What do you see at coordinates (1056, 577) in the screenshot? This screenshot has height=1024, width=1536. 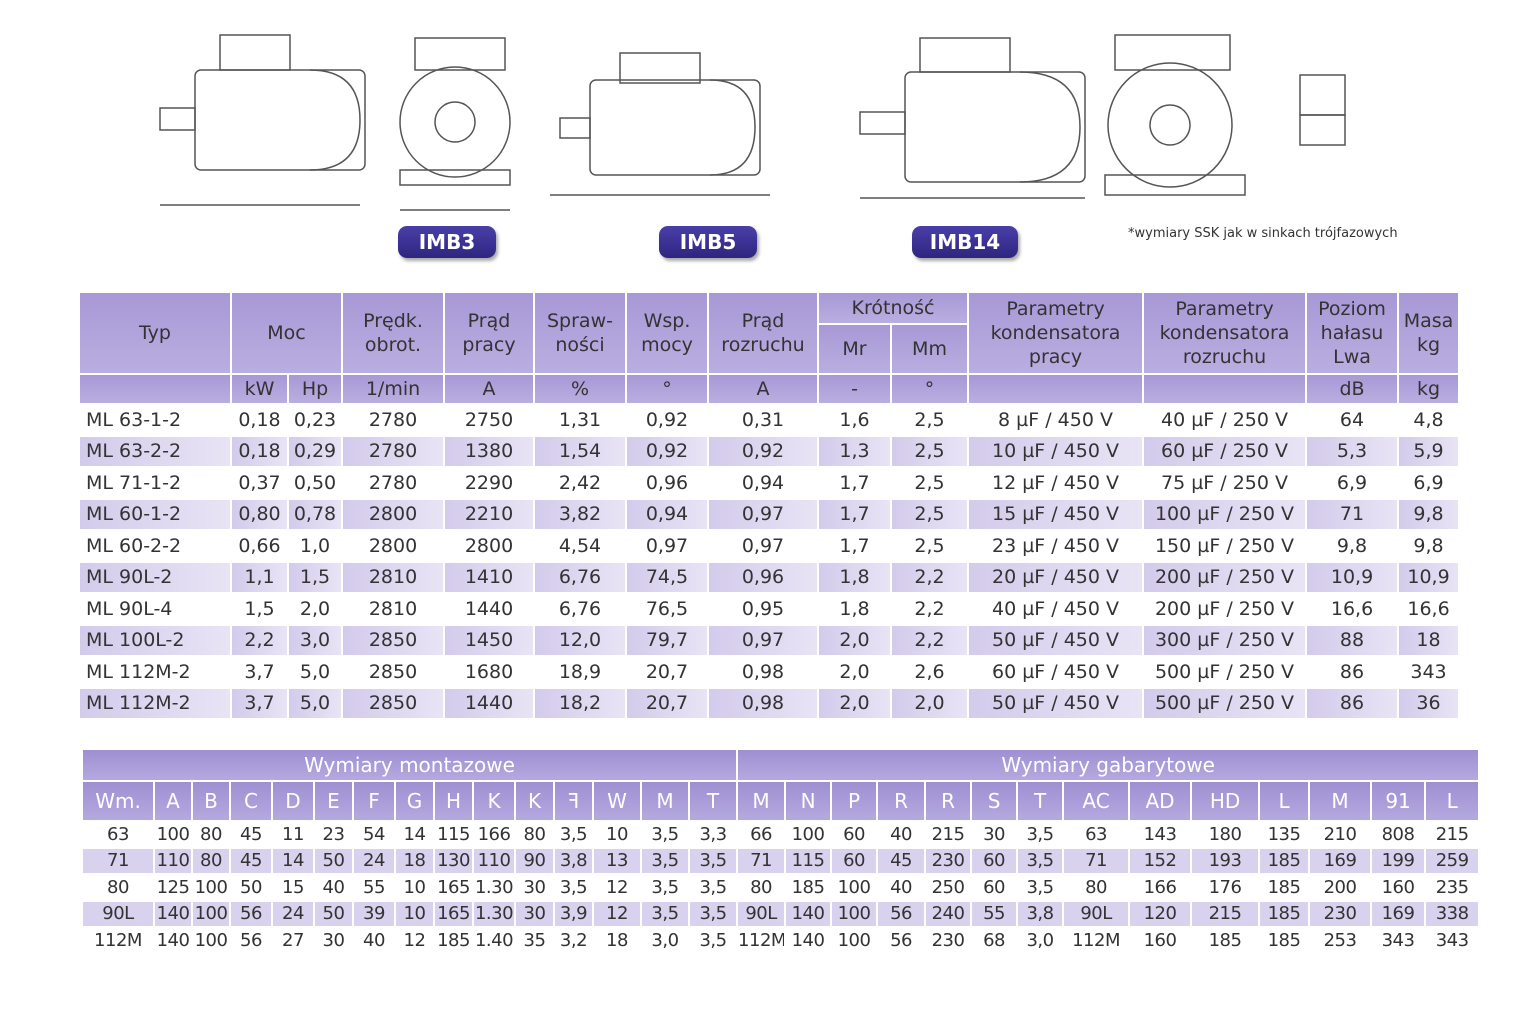 I see `cell: 20 µF / 450 V` at bounding box center [1056, 577].